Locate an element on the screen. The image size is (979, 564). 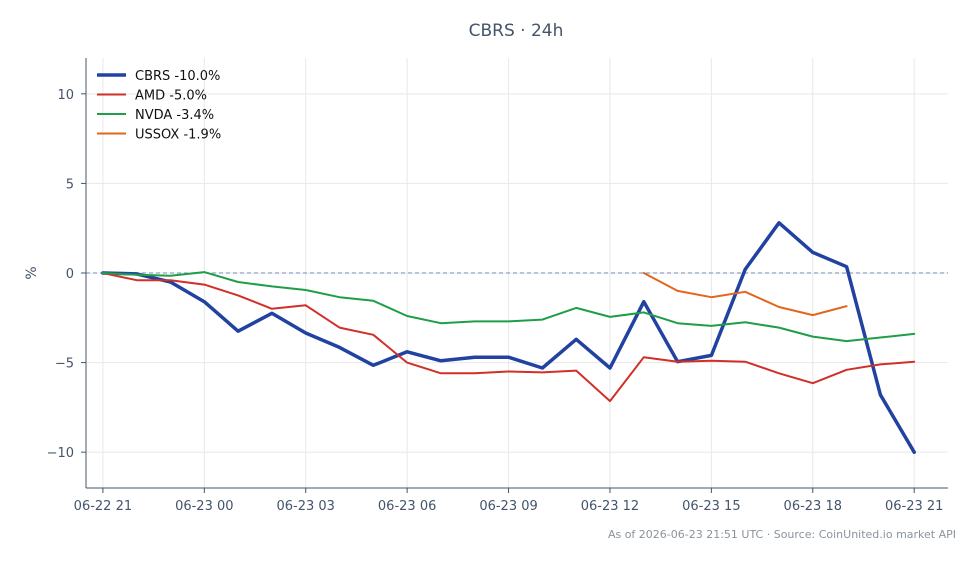
legend-label: AMD -5.0% is located at coordinates (171, 96).